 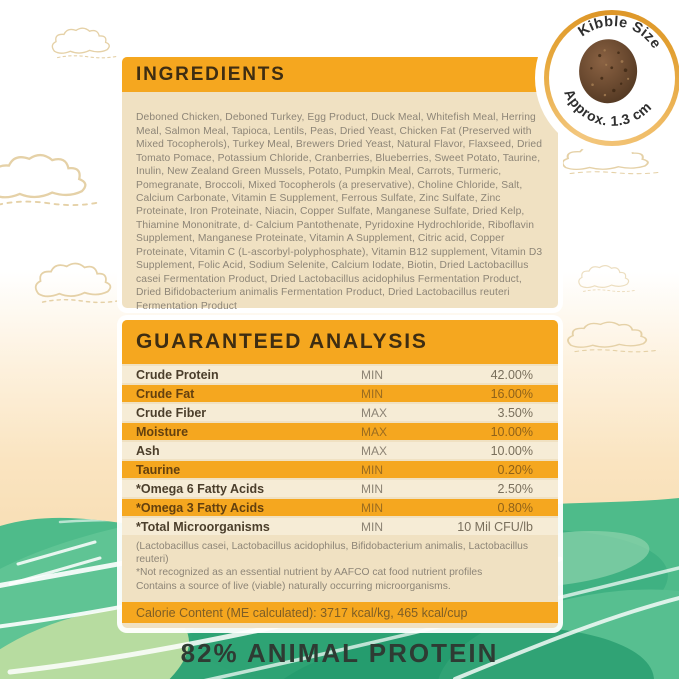 I want to click on badge-graphic: Kibble Size Approx. 1.3 cm, so click(x=612, y=73).